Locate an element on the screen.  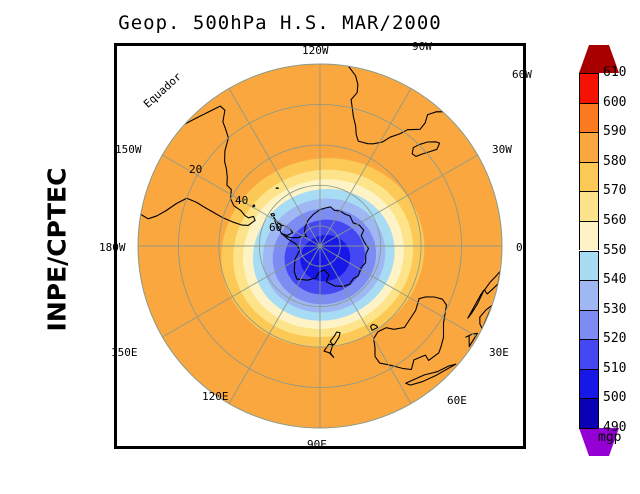
colorbar-units-label: mgp is located at coordinates (610, 437).